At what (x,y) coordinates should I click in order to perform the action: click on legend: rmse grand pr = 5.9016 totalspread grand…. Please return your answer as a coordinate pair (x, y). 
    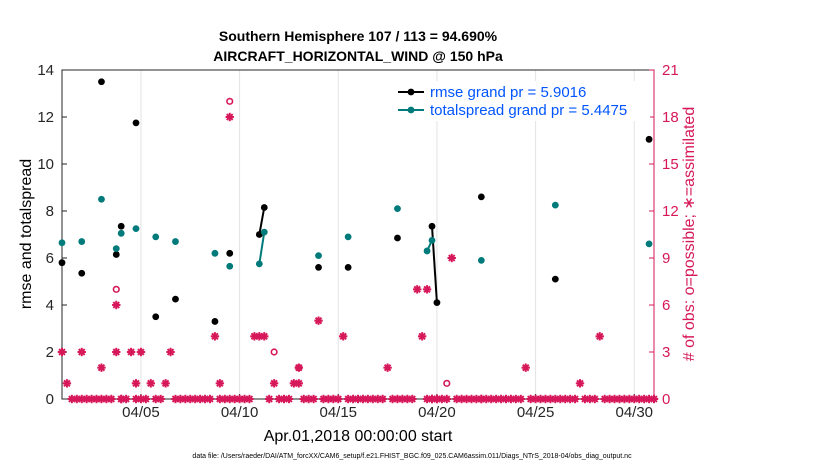
    Looking at the image, I should click on (521, 101).